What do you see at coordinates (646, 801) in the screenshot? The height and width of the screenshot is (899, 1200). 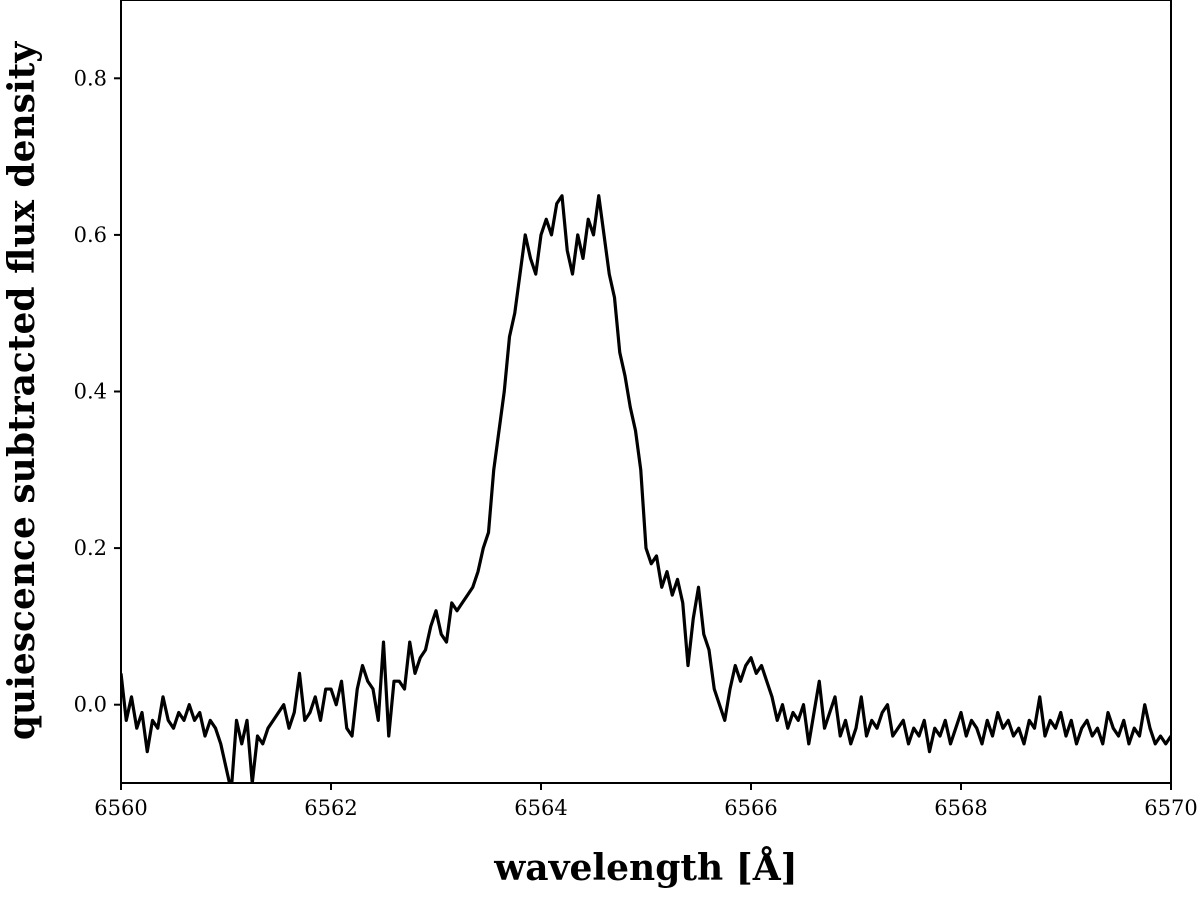 I see `x-axis: 6560 6562 6564 6566 6568 6570` at bounding box center [646, 801].